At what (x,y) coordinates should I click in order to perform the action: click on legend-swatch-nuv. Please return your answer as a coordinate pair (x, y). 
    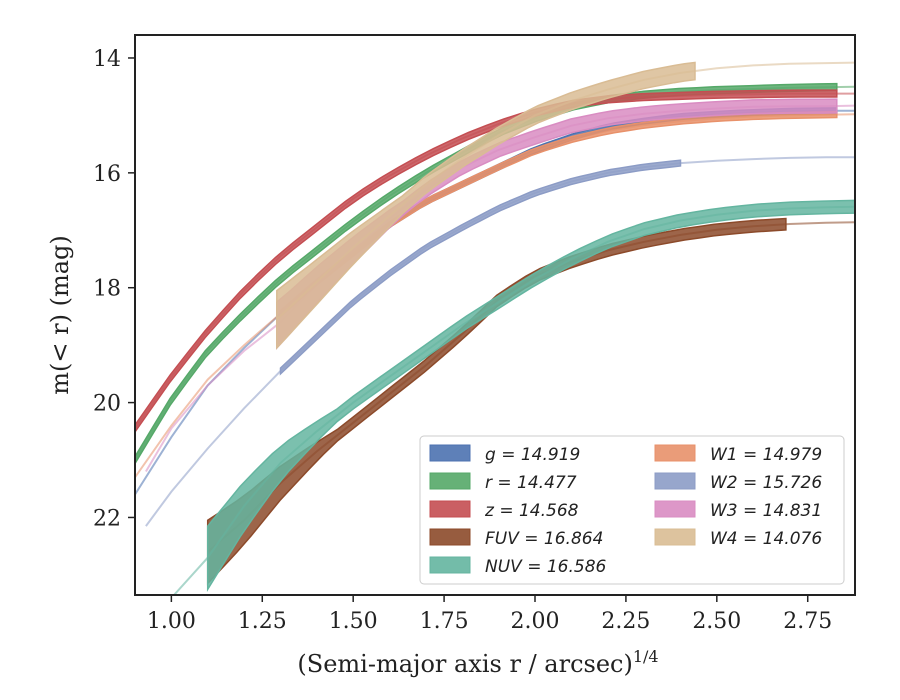
    Looking at the image, I should click on (450, 565).